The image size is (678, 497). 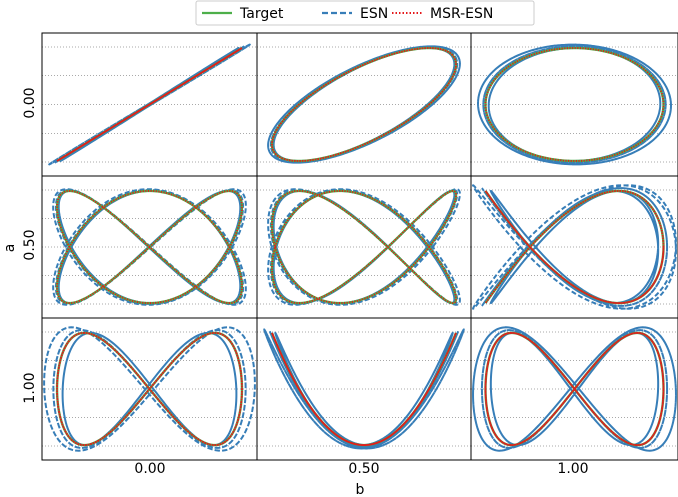 I want to click on panel-a0.50-b1.00, so click(x=574, y=247).